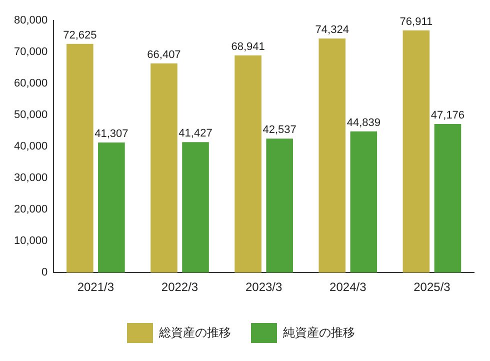  I want to click on data-label: 74,324, so click(332, 30).